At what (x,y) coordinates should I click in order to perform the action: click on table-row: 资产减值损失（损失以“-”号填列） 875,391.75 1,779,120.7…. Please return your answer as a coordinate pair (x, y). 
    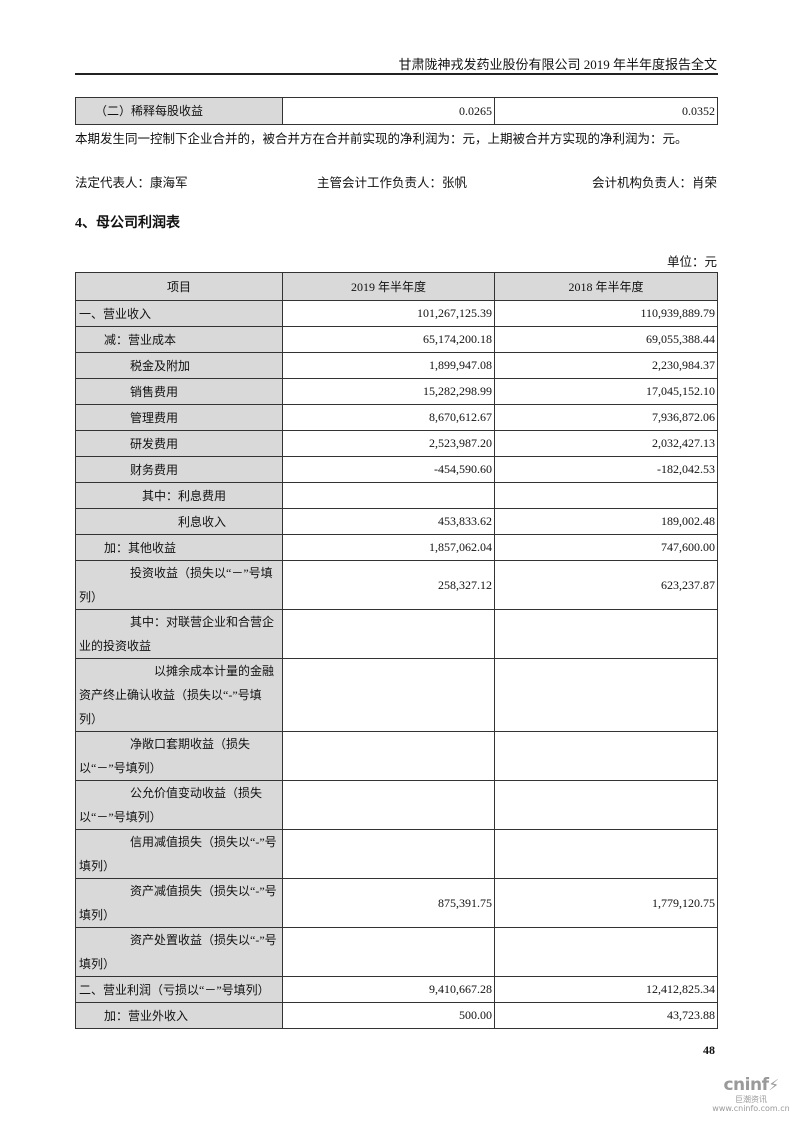
    Looking at the image, I should click on (396, 903).